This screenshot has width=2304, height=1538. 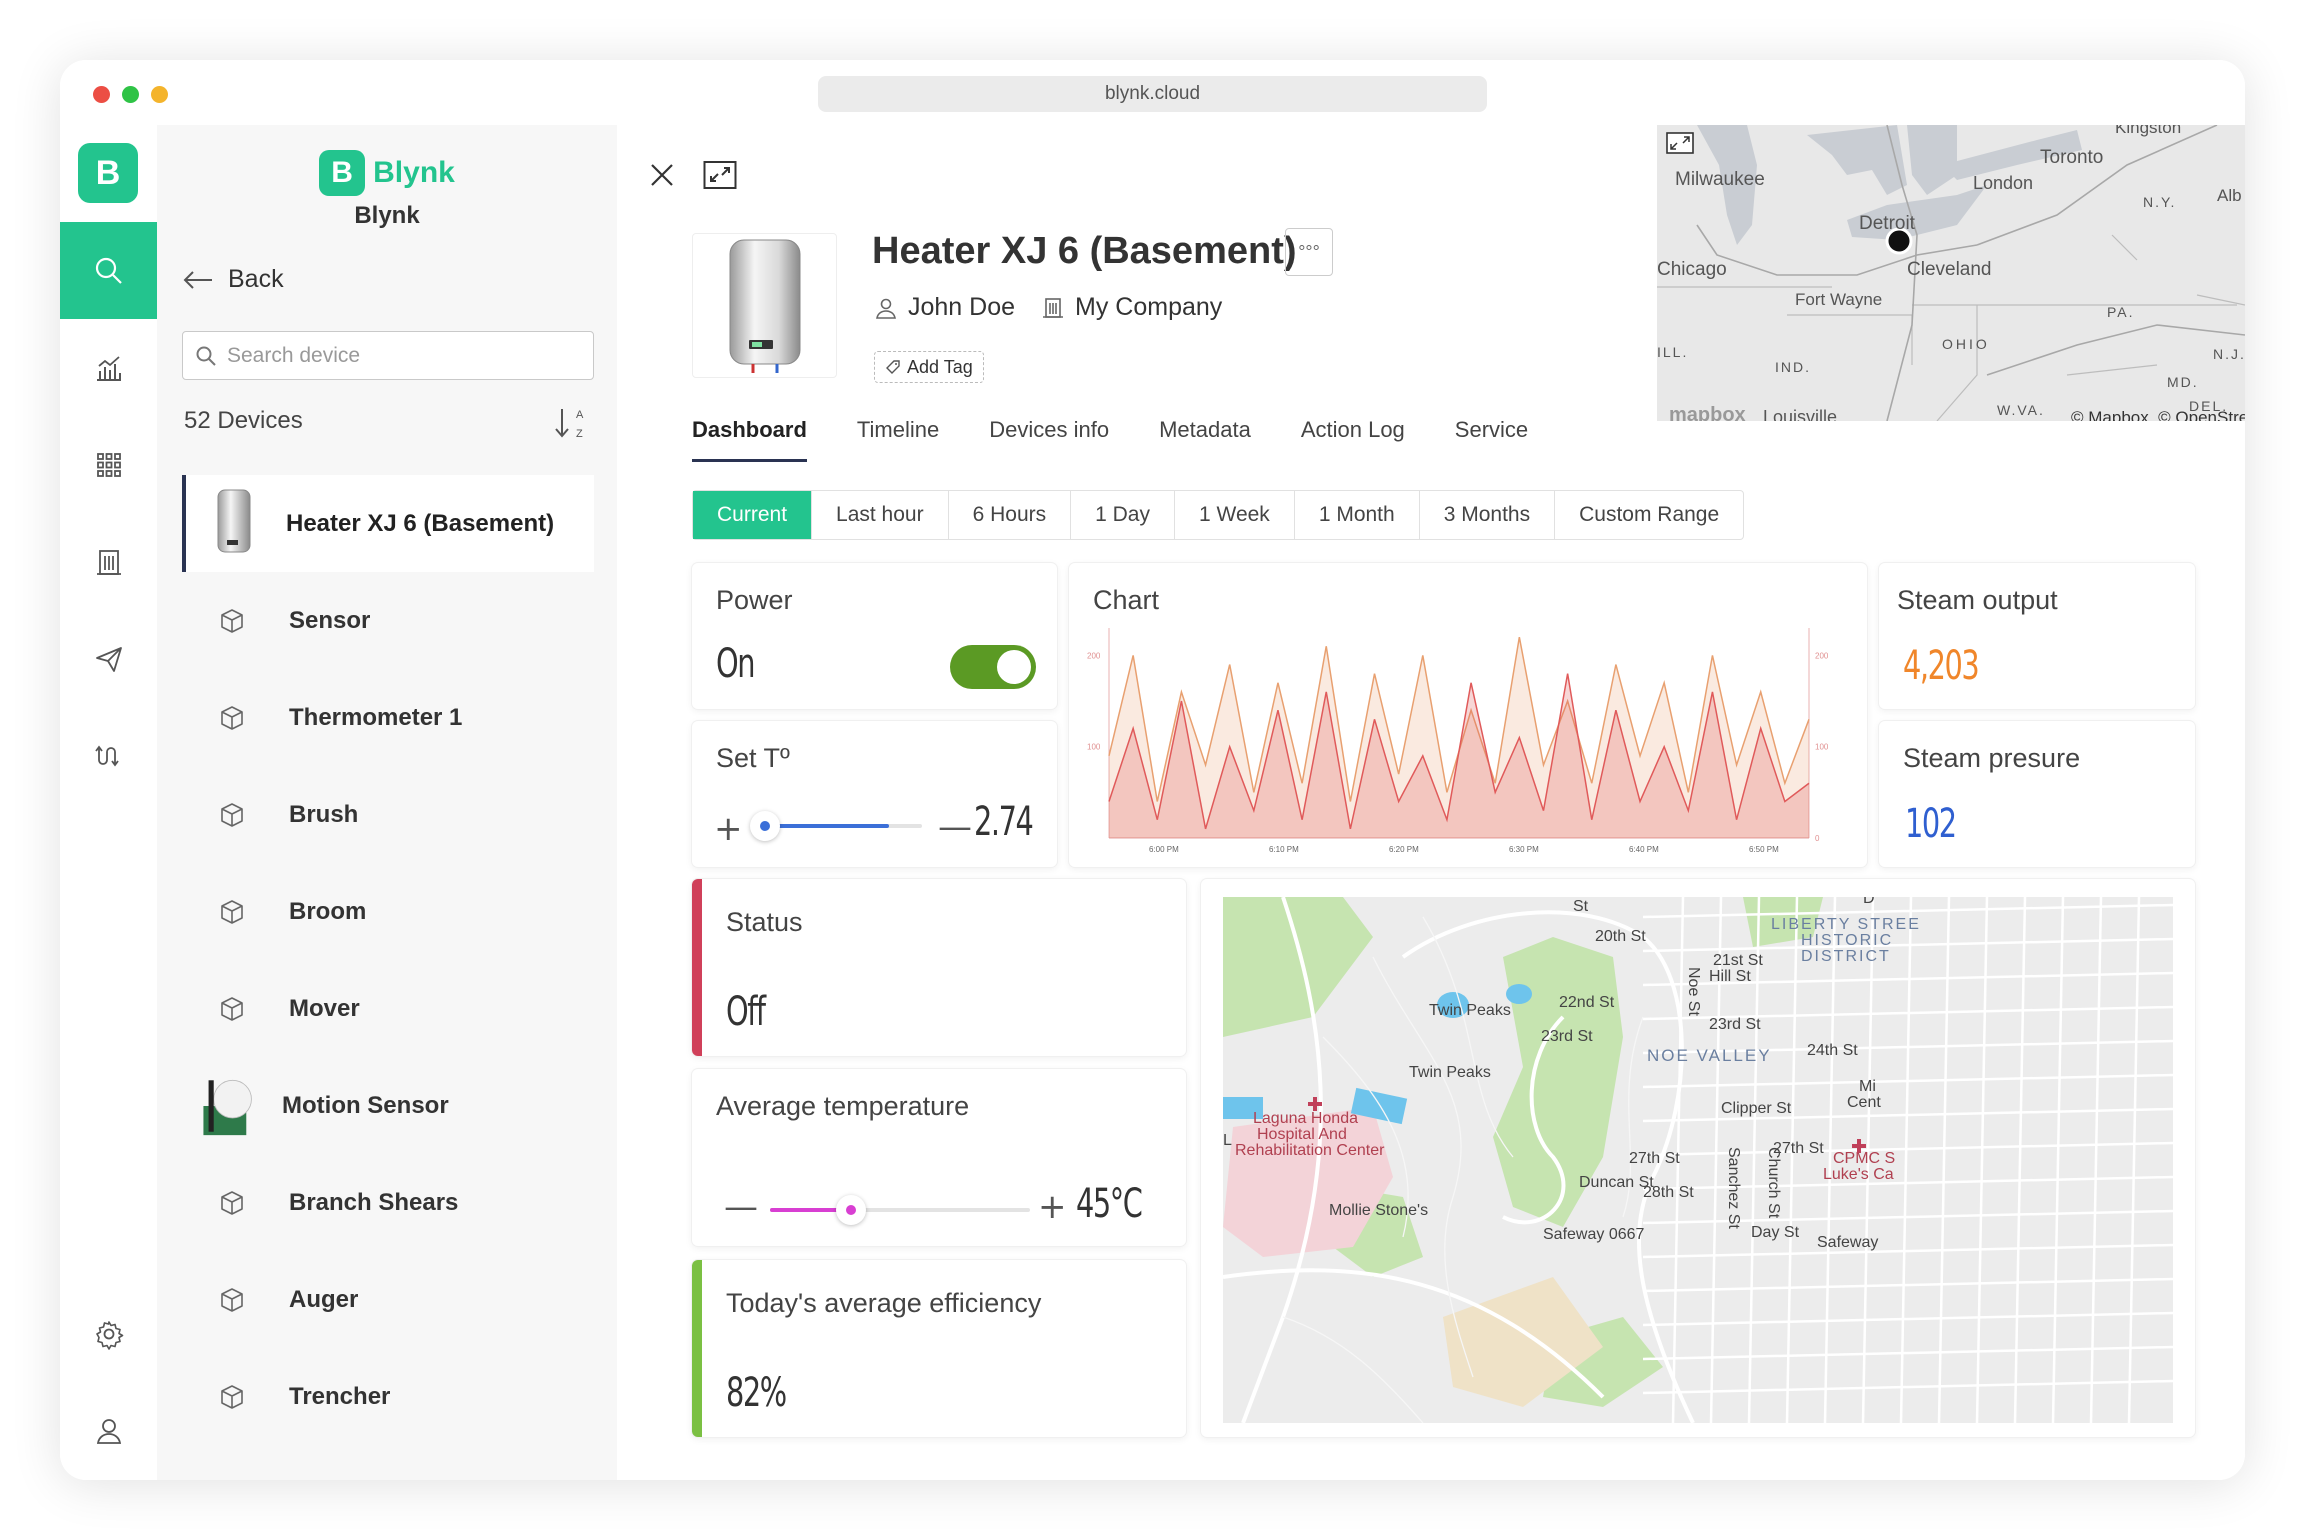 I want to click on water-heater-image, so click(x=764, y=306).